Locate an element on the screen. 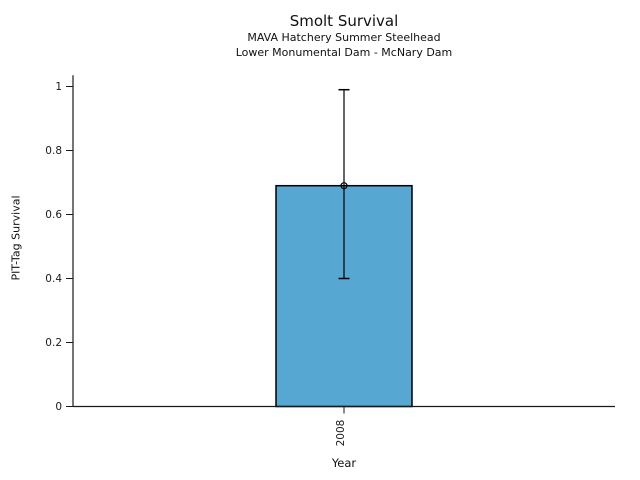 Image resolution: width=640 pixels, height=480 pixels. x-tick-label: 2008 is located at coordinates (341, 433).